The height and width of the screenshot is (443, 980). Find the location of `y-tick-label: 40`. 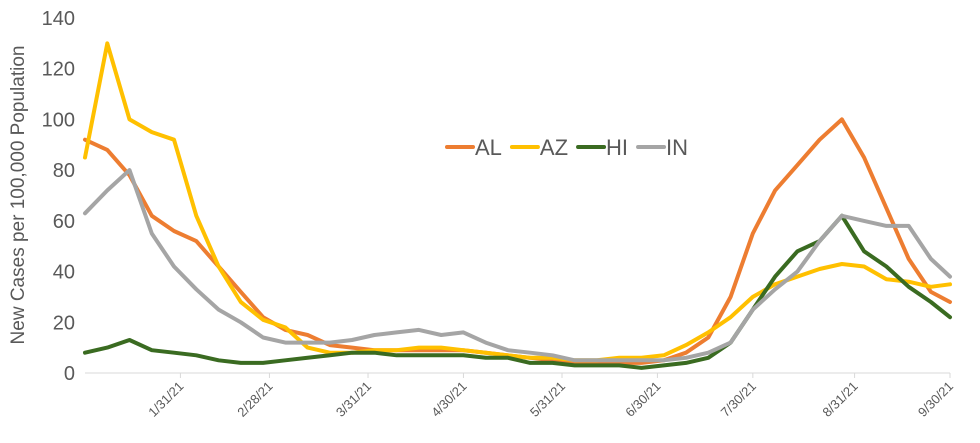

y-tick-label: 40 is located at coordinates (64, 273).